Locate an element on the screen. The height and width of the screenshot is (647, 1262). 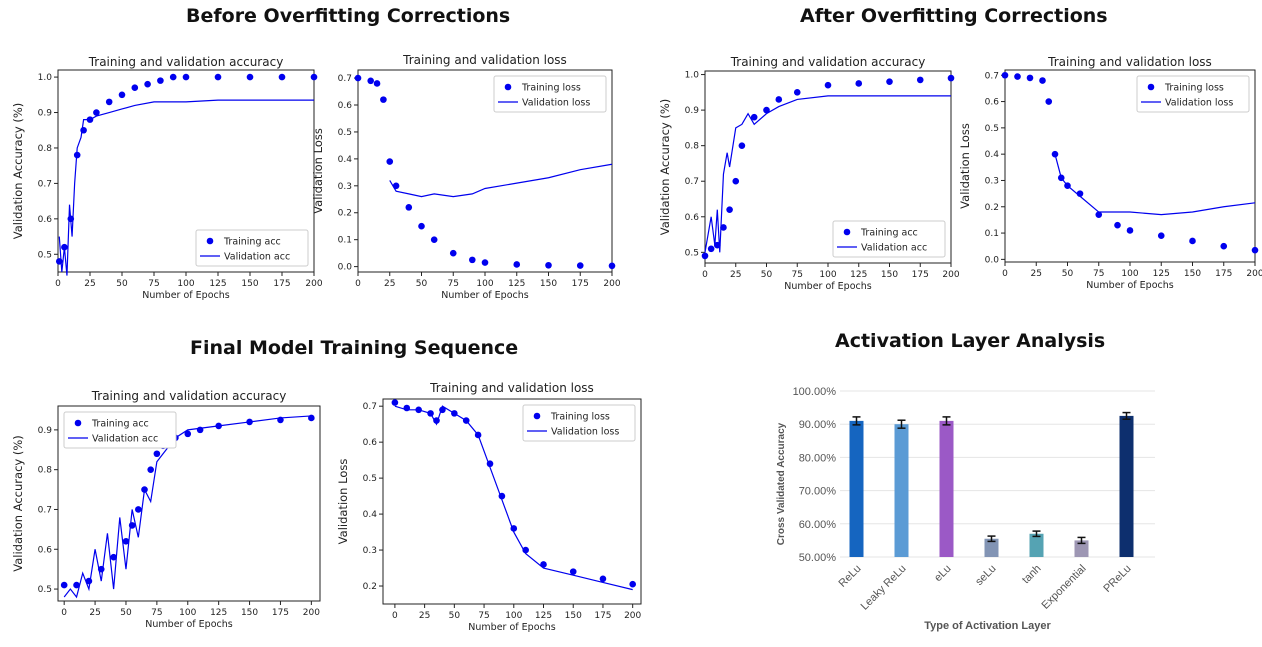
x-tick-label: PReLu is located at coordinates (1117, 579).